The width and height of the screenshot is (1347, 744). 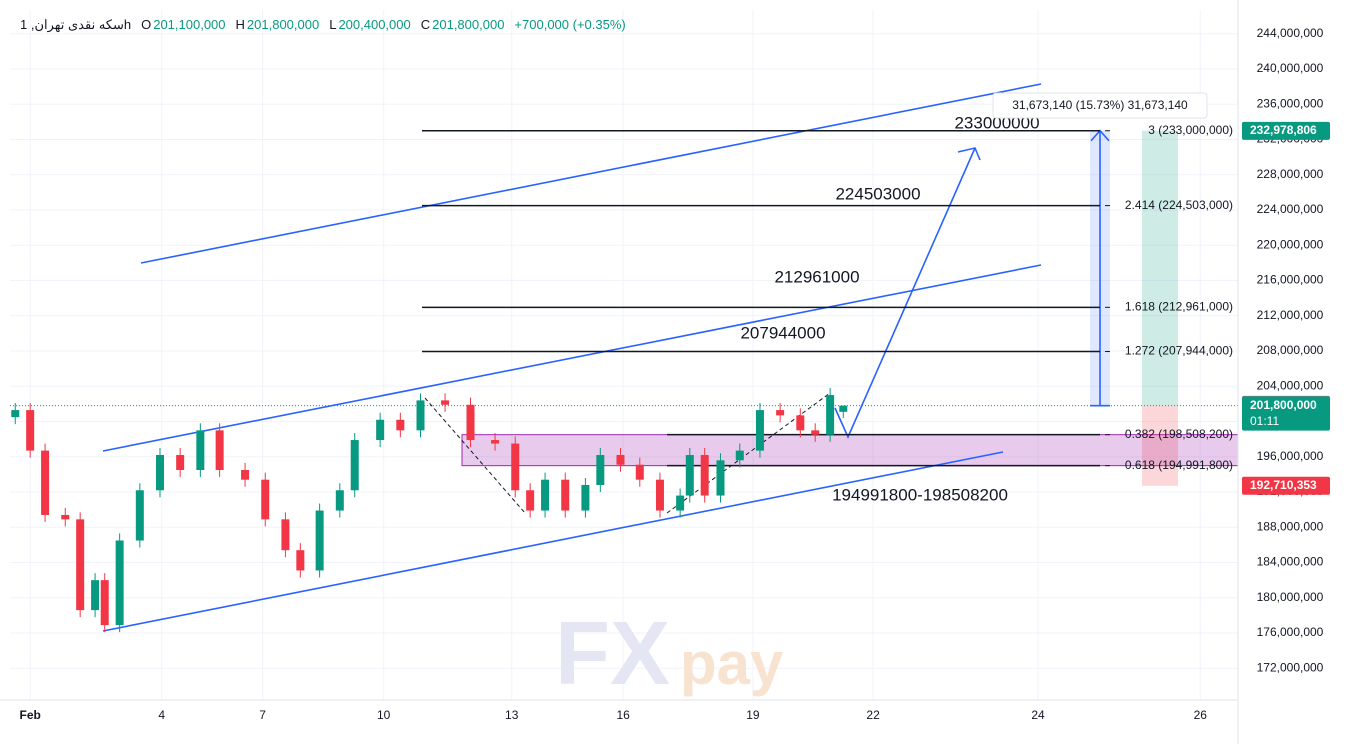 I want to click on measure-label: 31,673,140 (15.73%) 31,673,140, so click(x=1100, y=105).